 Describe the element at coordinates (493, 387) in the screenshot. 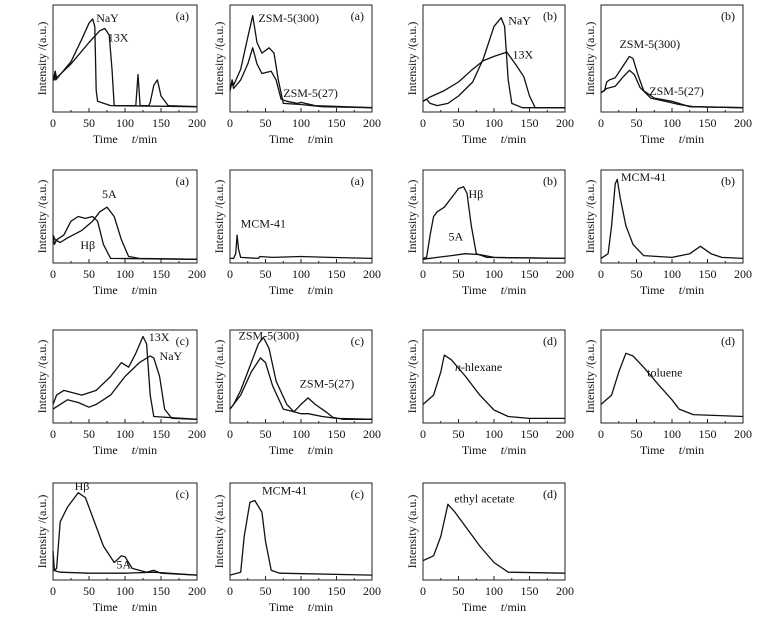

I see `series-line-n-hlexane` at that location.